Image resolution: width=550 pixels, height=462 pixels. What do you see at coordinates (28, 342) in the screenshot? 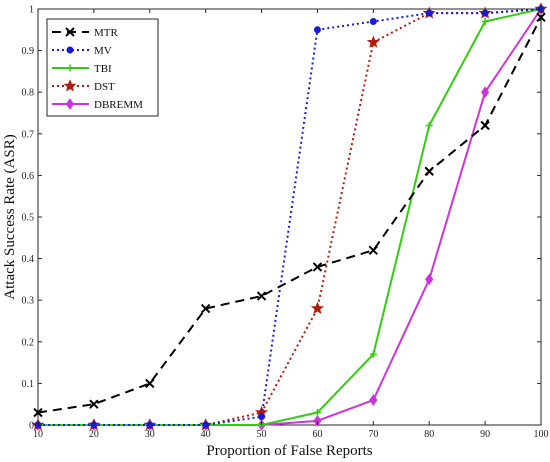
I see `y-tick-label: 0.2` at bounding box center [28, 342].